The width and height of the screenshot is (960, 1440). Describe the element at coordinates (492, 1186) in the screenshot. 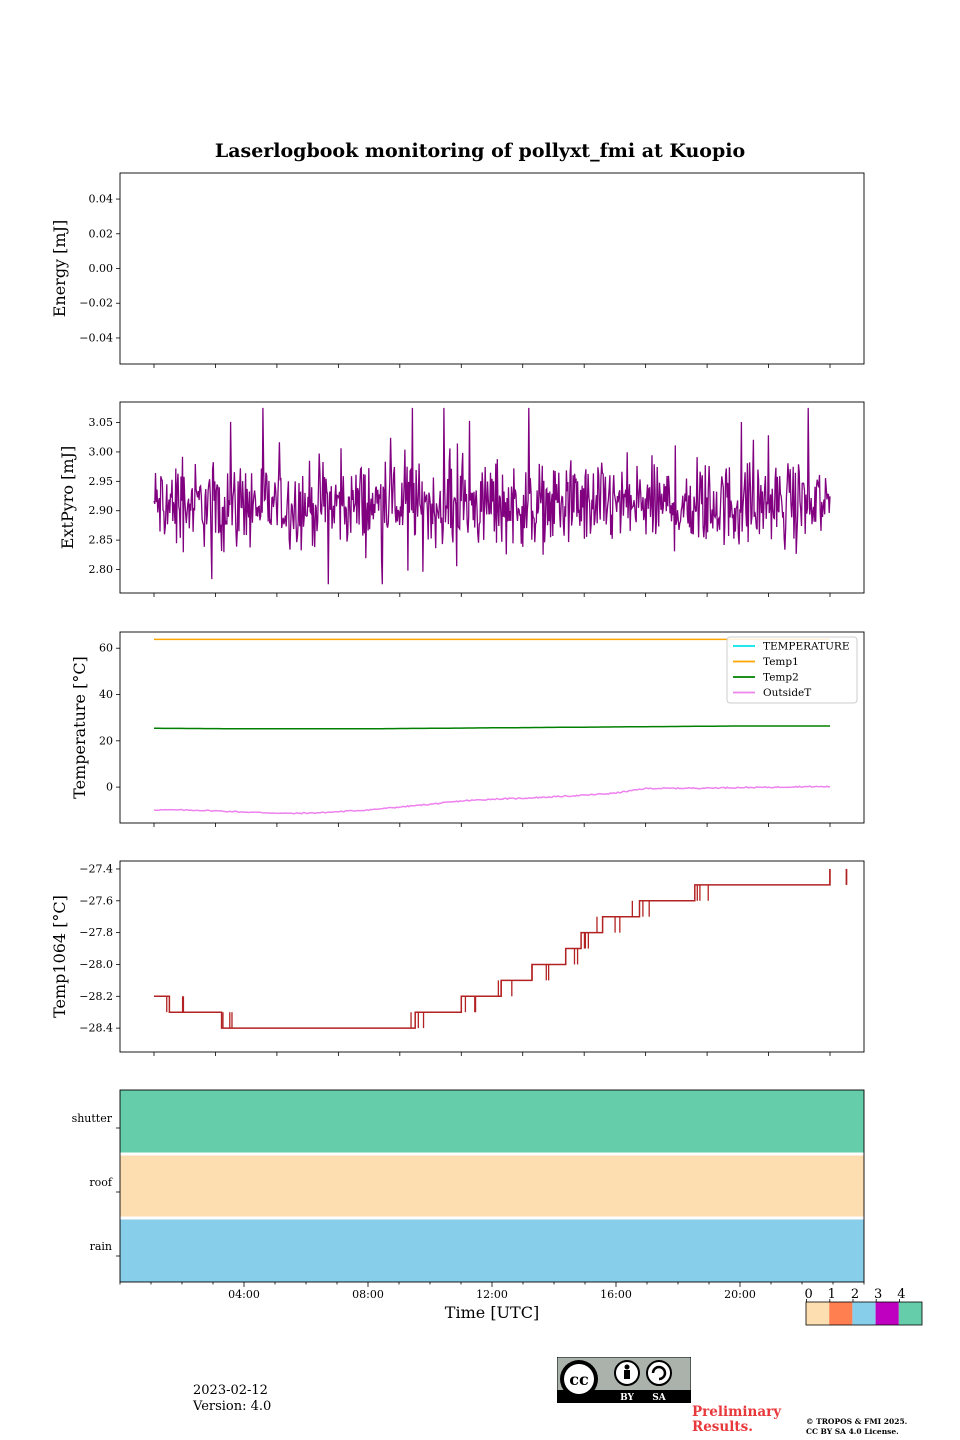

I see `status-row-roof` at that location.